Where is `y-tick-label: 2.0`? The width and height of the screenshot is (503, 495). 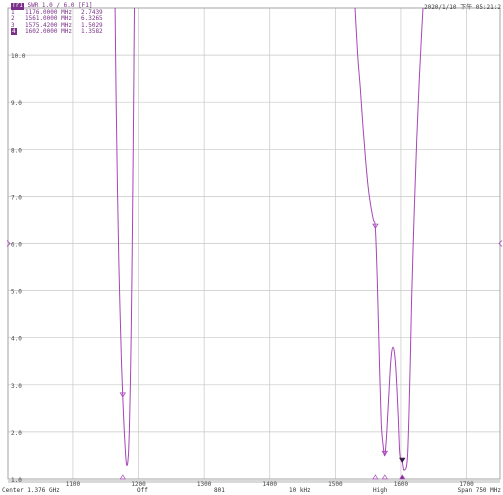
y-tick-label: 2.0 is located at coordinates (16, 433).